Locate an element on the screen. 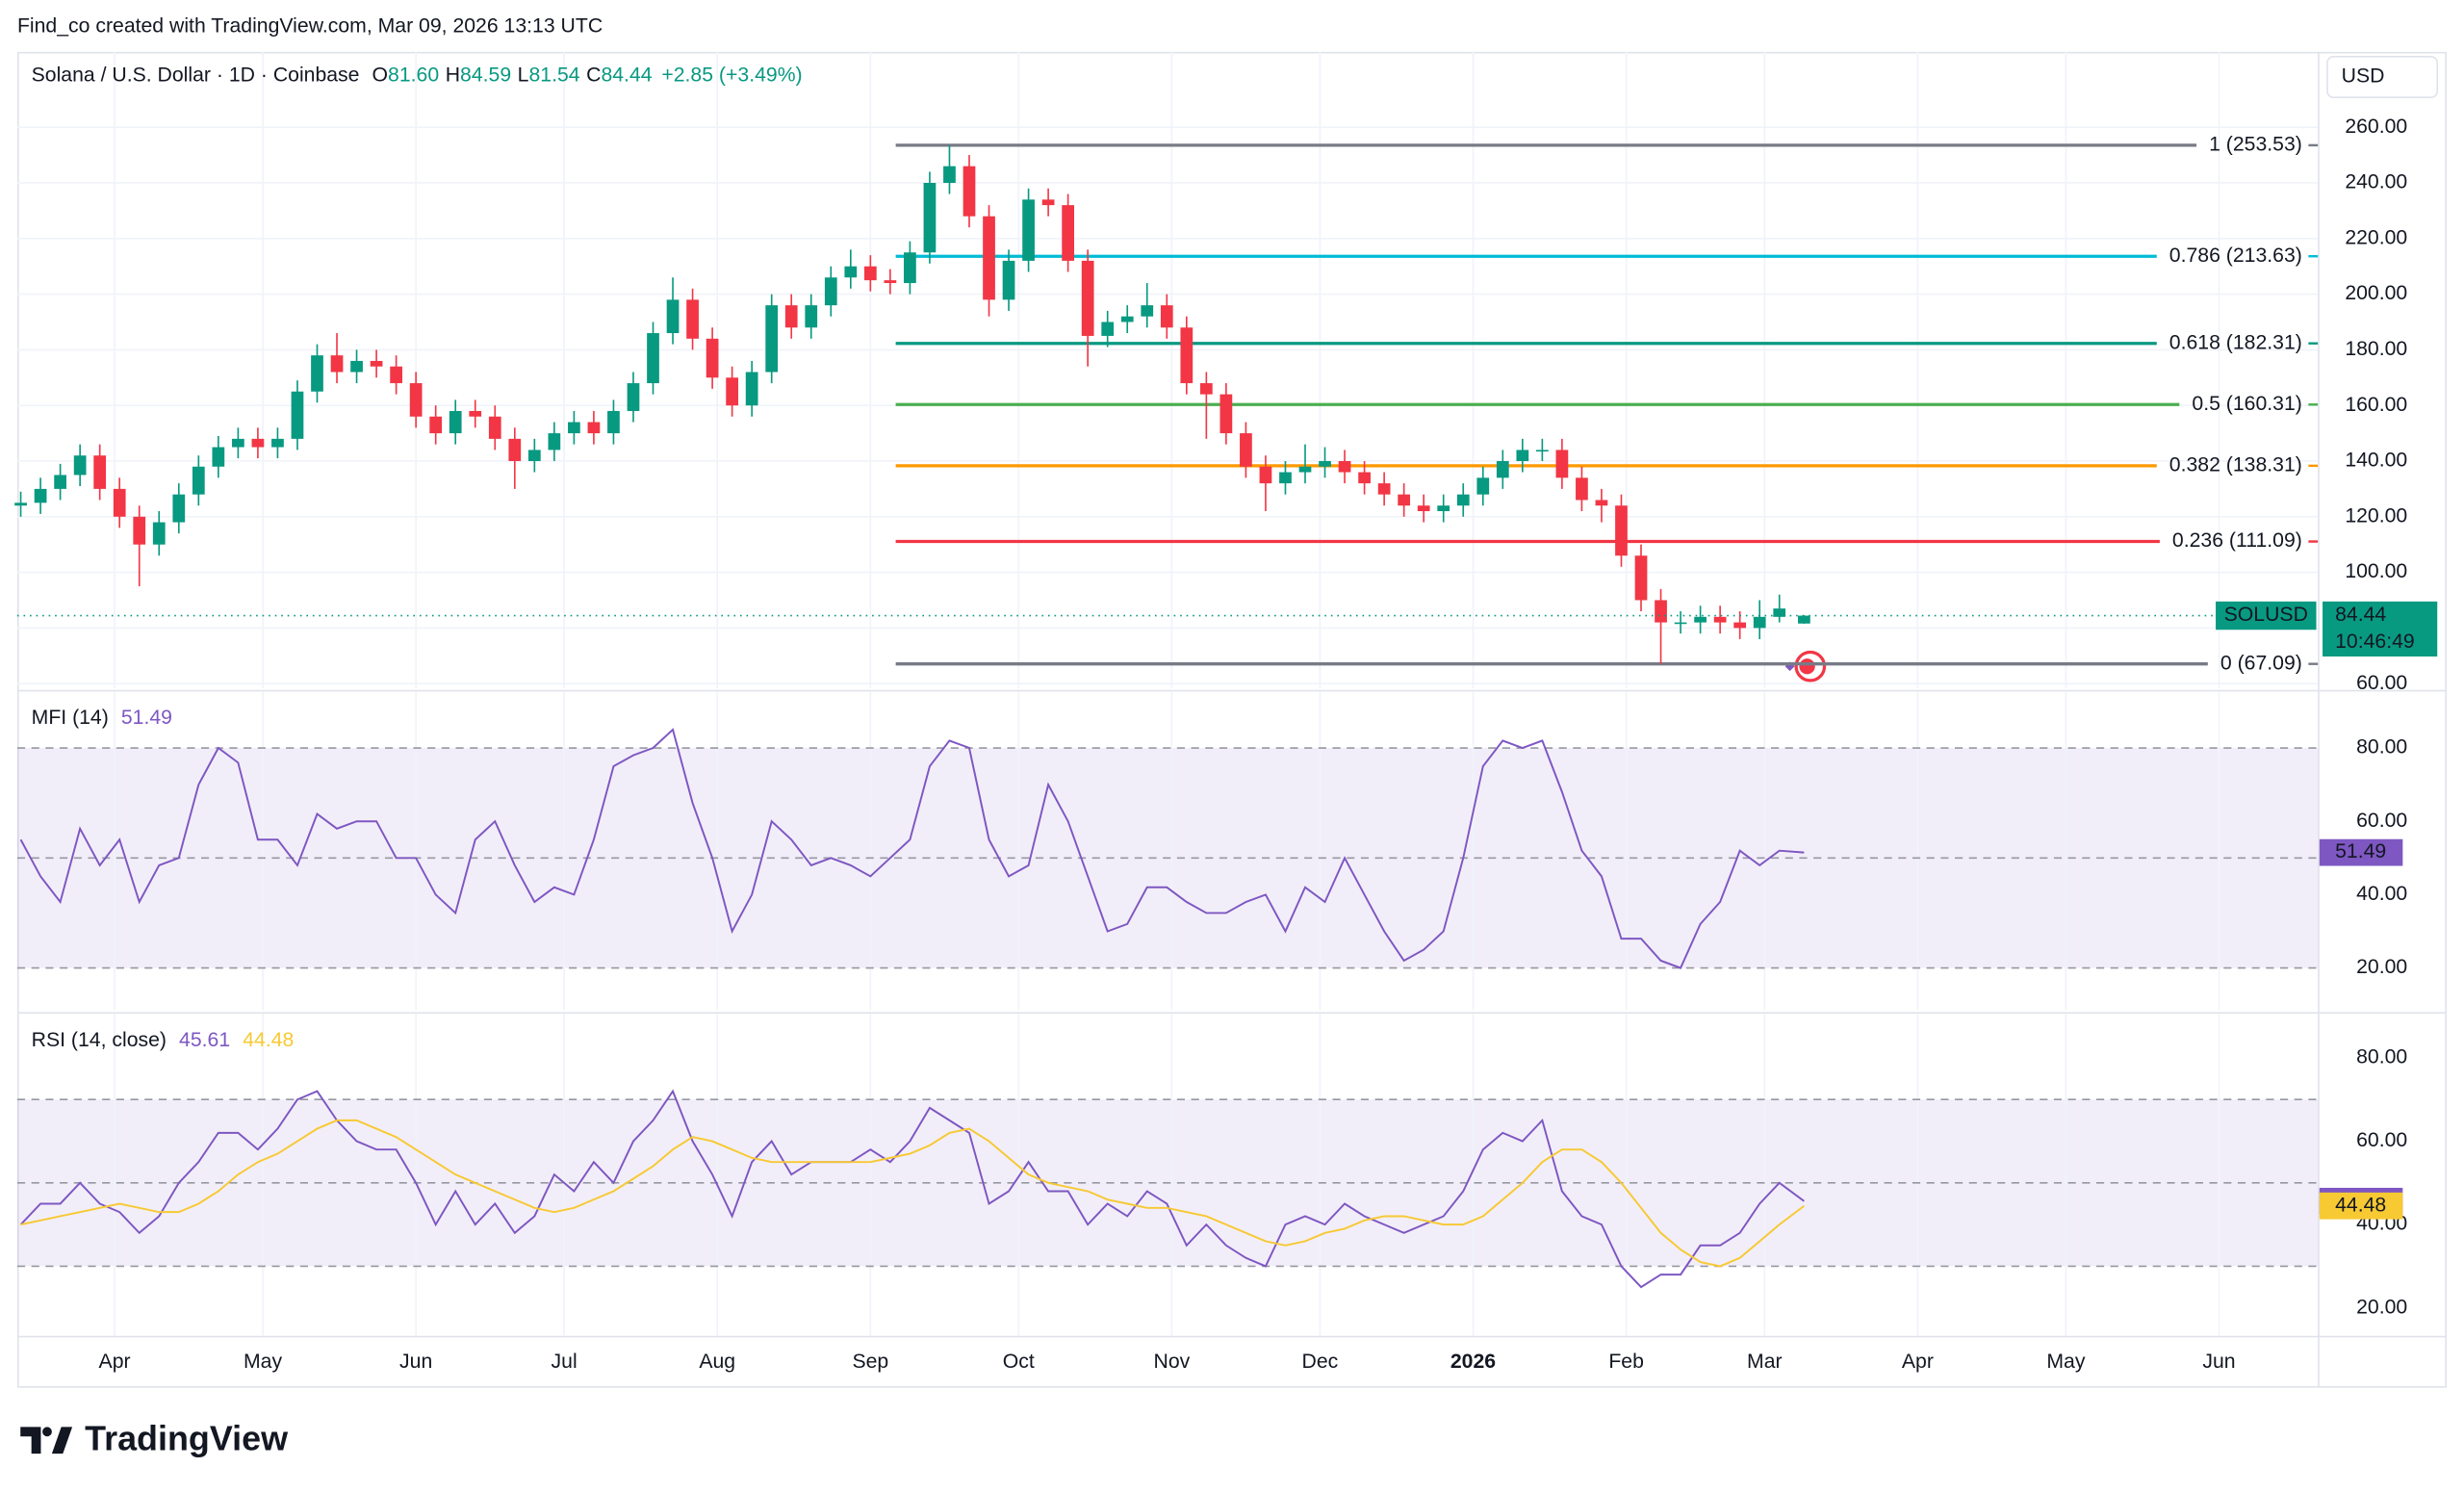  legend-item: H is located at coordinates (453, 75).